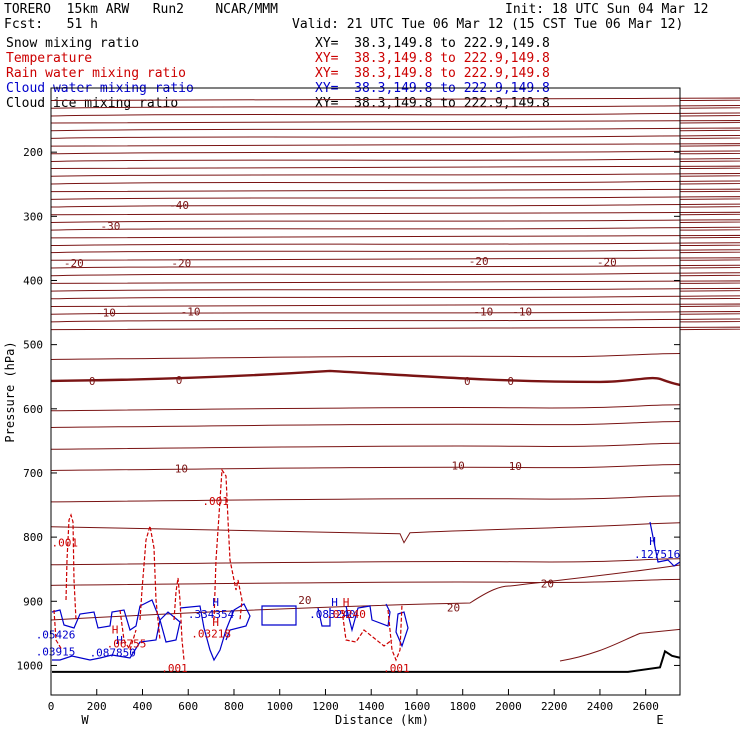  I want to click on rain-water-label: .03218, so click(211, 633).